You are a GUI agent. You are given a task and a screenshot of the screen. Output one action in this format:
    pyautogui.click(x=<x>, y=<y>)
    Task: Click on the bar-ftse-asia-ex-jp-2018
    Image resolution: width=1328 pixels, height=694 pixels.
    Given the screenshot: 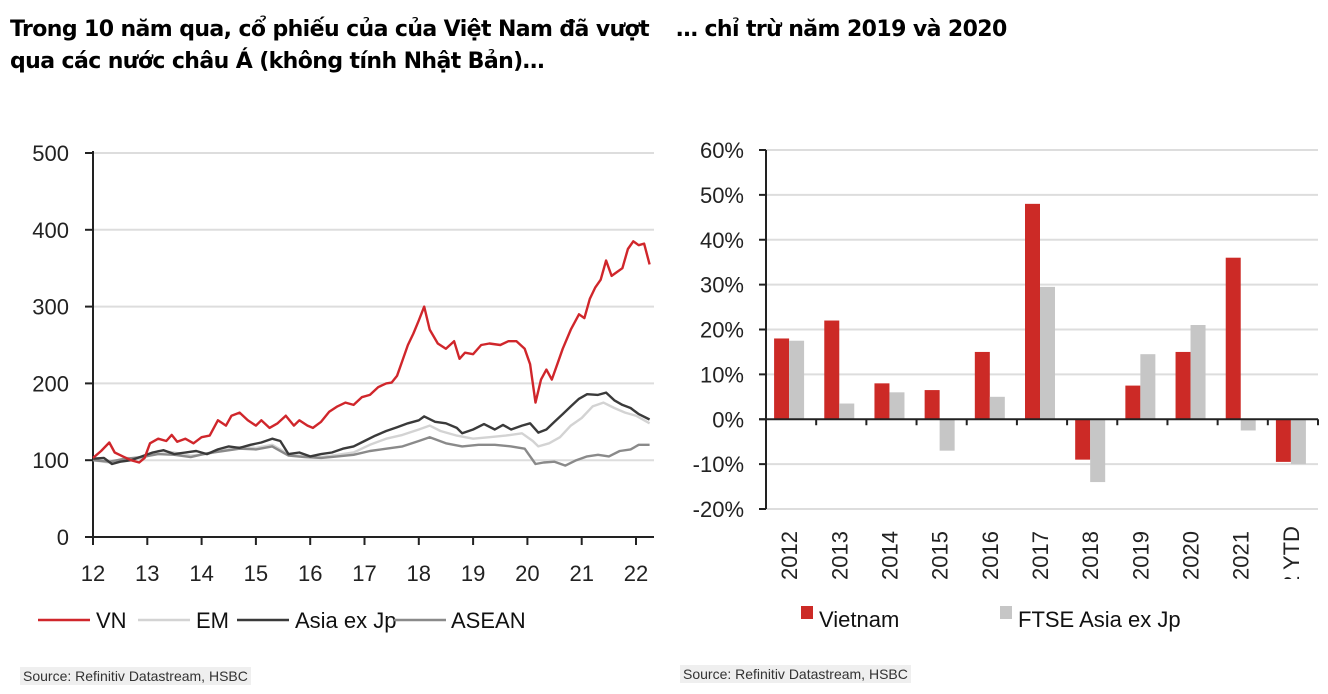 What is the action you would take?
    pyautogui.click(x=1098, y=451)
    